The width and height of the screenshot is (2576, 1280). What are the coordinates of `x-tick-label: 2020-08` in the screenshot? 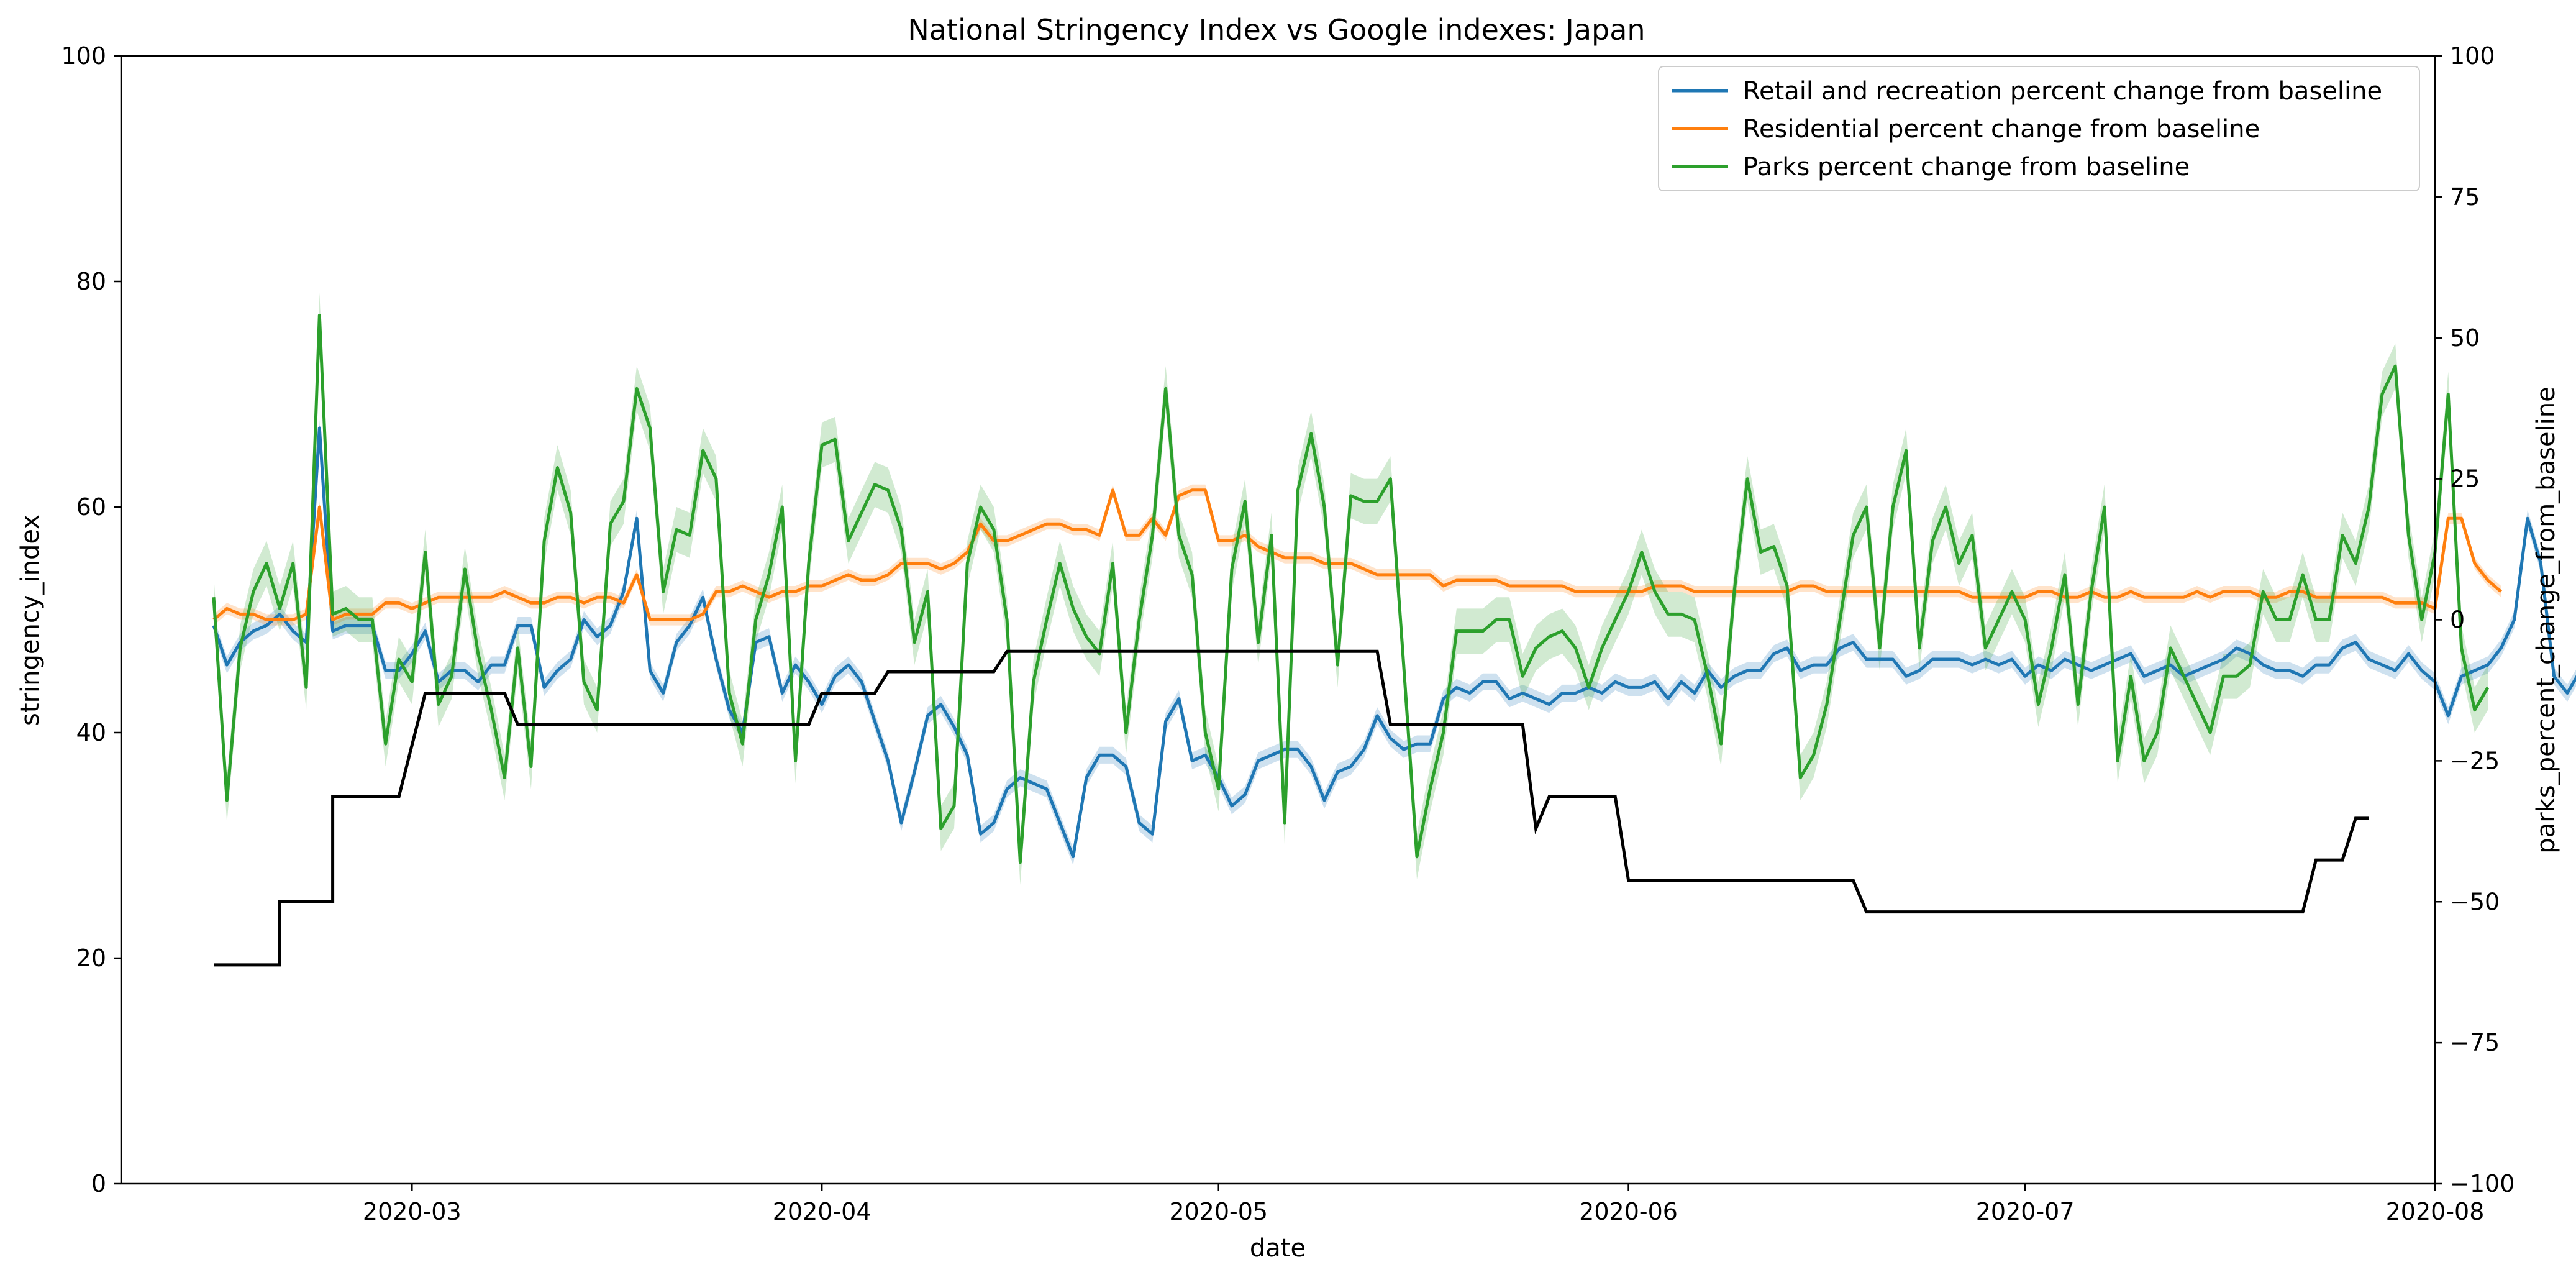 It's located at (2435, 1211).